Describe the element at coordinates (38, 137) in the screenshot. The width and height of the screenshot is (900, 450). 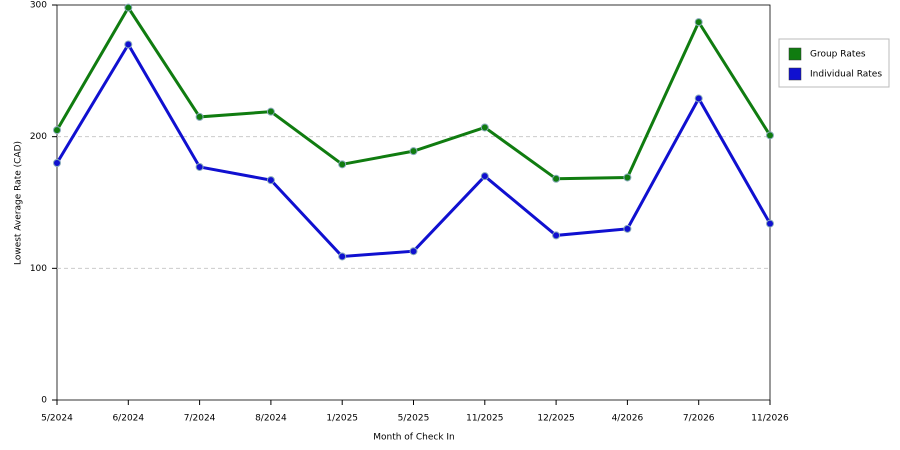
I see `y-tick-label: 200` at that location.